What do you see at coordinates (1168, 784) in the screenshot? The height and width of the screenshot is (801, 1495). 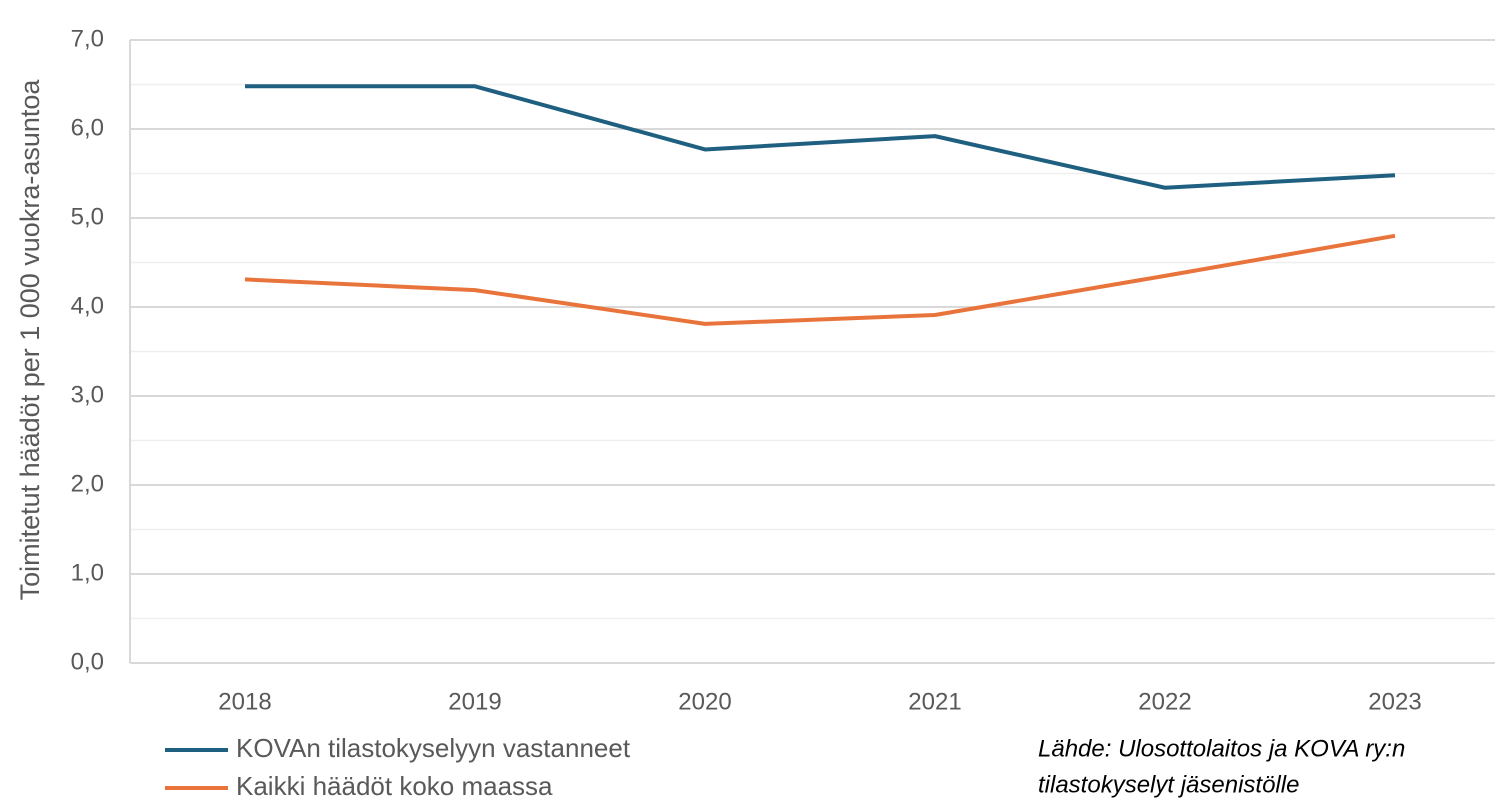 I see `source-note: tilastokyselyt jäsenistölle` at bounding box center [1168, 784].